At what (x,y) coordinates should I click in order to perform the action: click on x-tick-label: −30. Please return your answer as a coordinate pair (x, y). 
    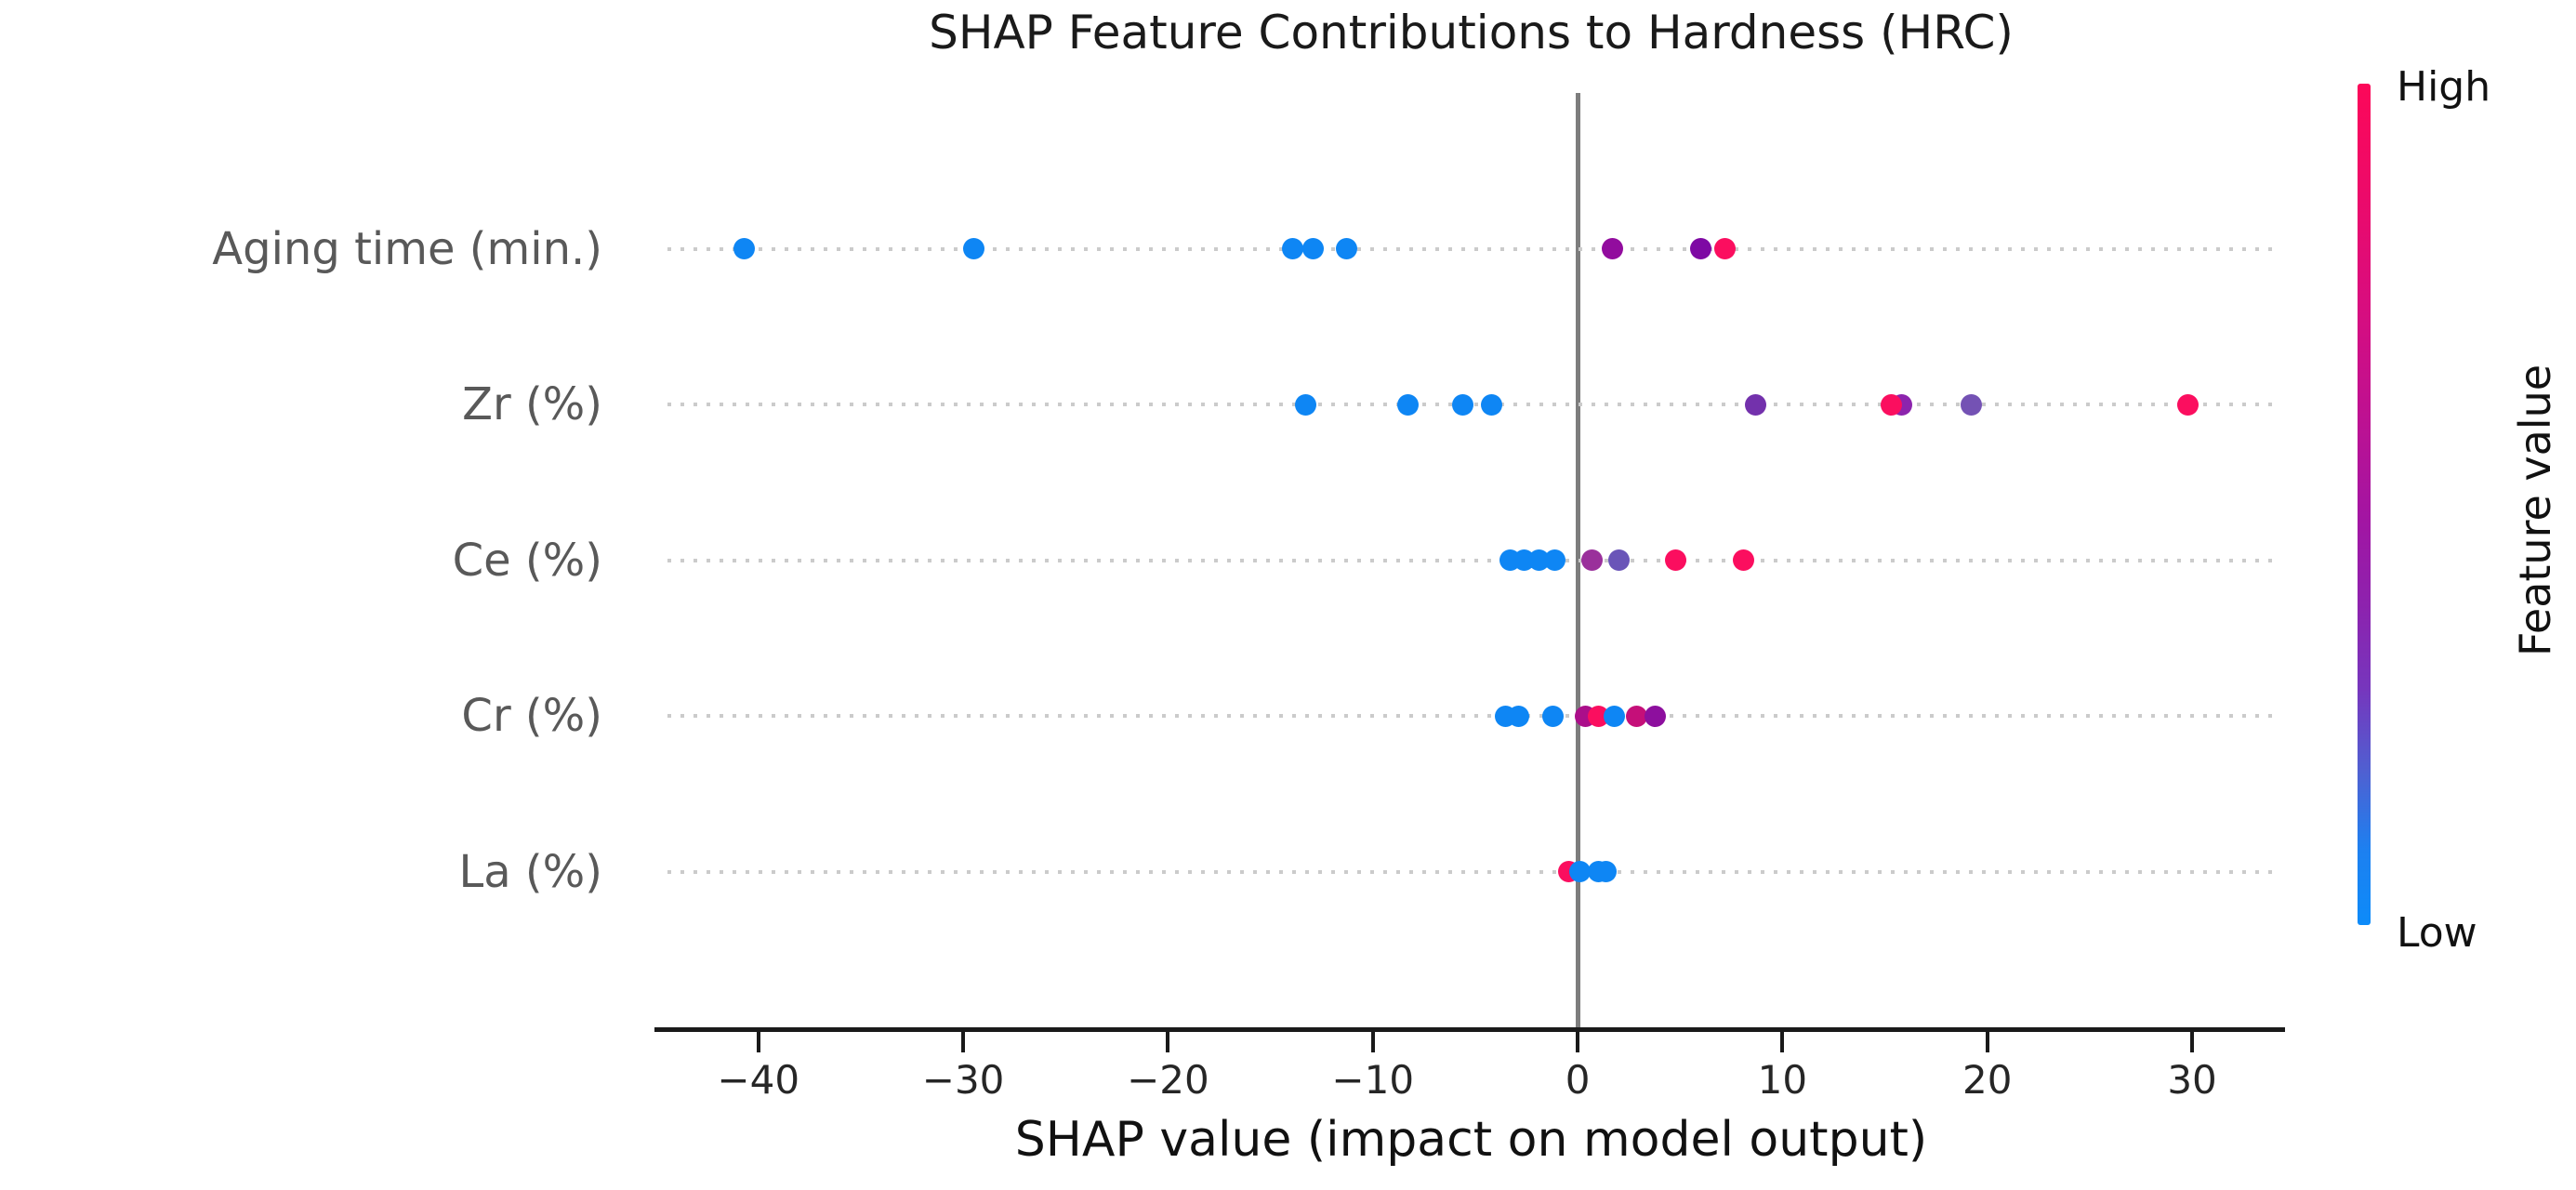
    Looking at the image, I should click on (963, 1080).